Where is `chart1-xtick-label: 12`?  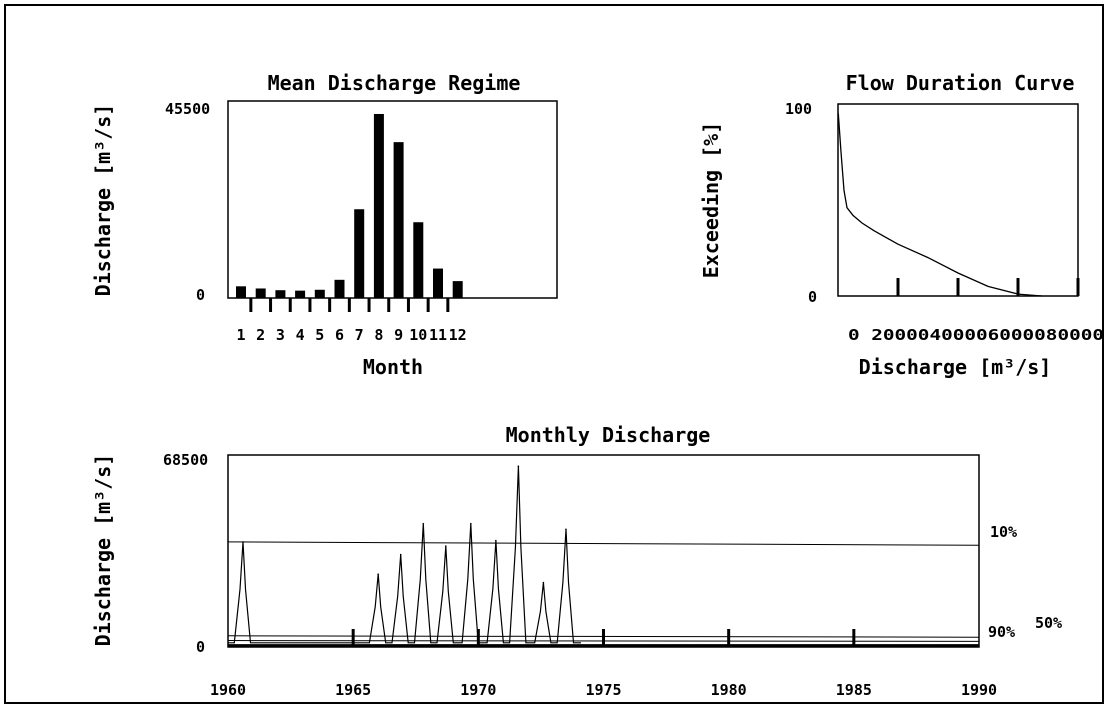
chart1-xtick-label: 12 is located at coordinates (458, 335).